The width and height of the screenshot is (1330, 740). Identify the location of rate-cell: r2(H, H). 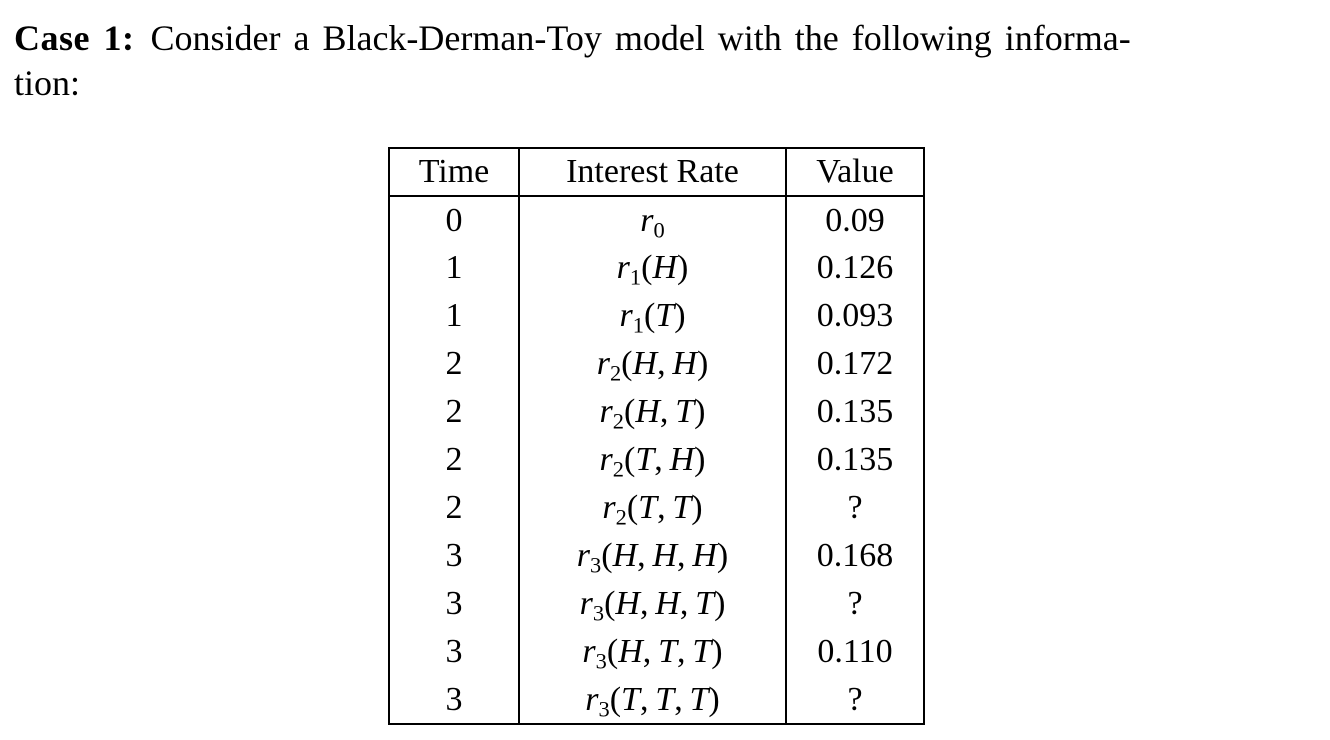
(652, 364).